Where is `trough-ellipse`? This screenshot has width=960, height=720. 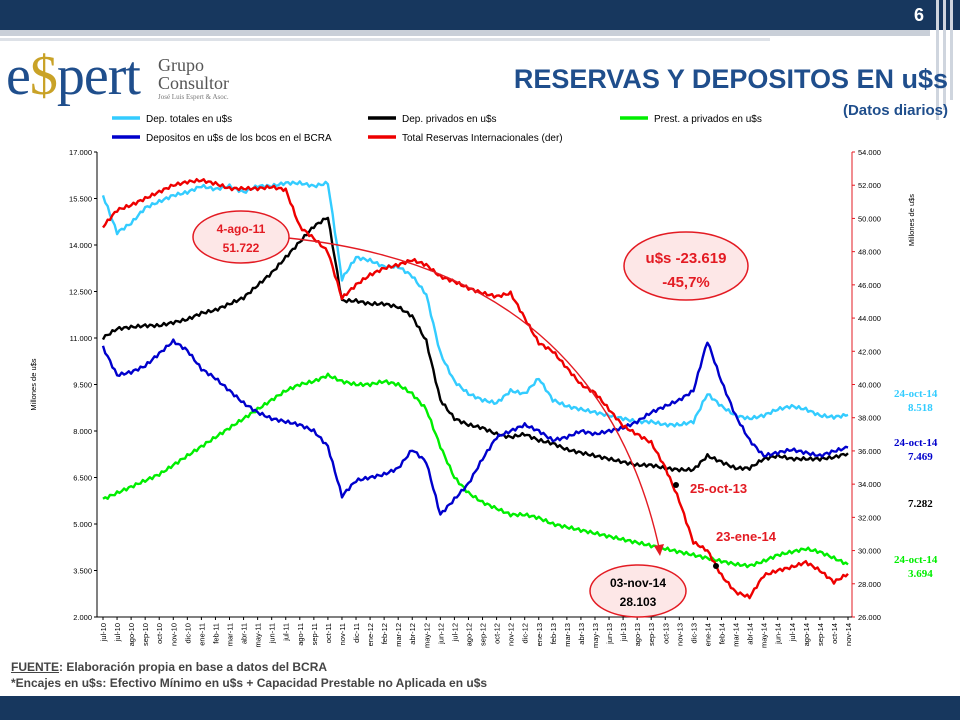
trough-ellipse is located at coordinates (638, 591).